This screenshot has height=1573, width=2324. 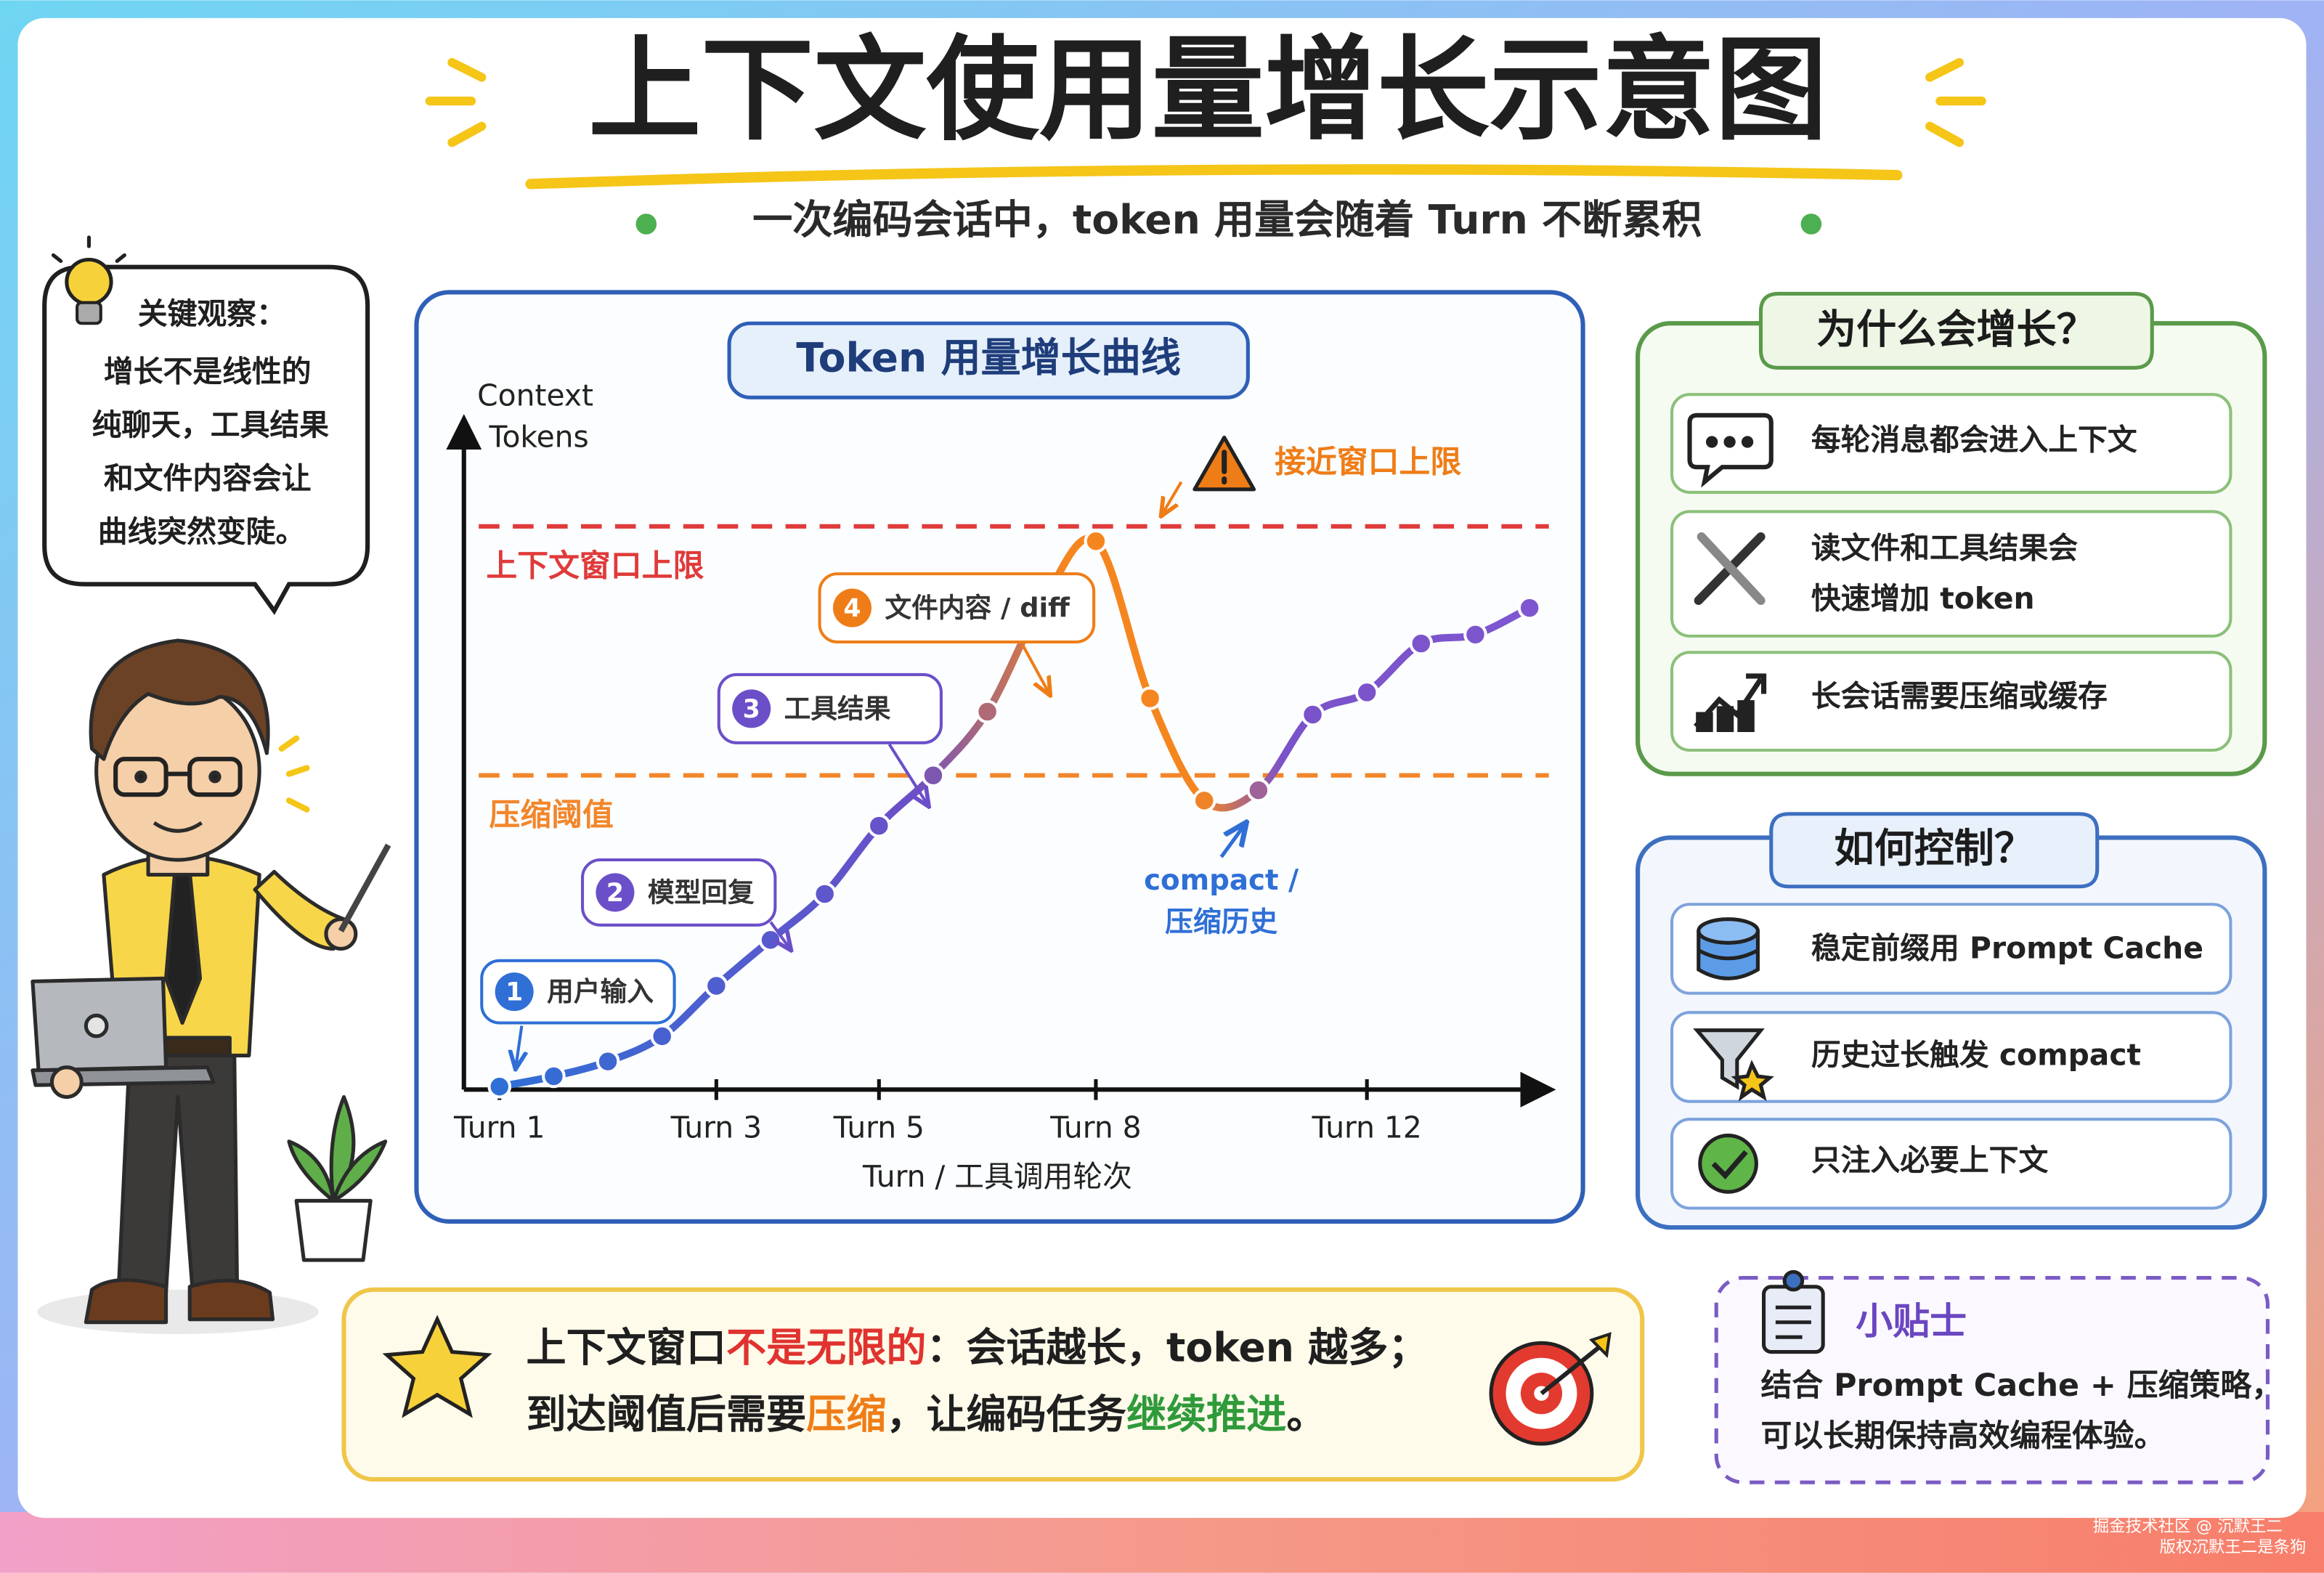 What do you see at coordinates (1366, 1127) in the screenshot?
I see `x-tick-label: Turn 12` at bounding box center [1366, 1127].